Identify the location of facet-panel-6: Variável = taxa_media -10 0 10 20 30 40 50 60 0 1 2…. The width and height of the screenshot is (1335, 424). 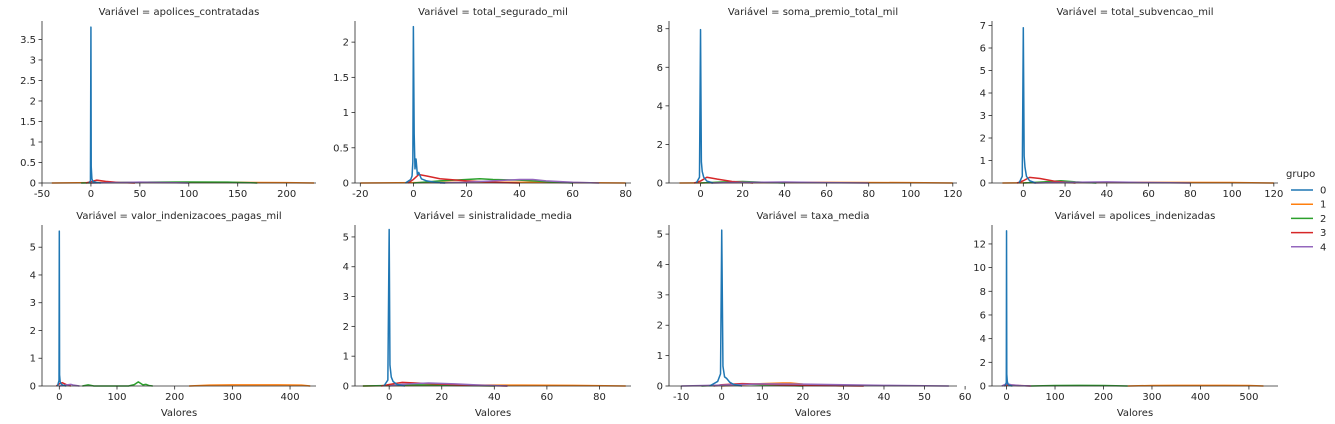
(814, 314).